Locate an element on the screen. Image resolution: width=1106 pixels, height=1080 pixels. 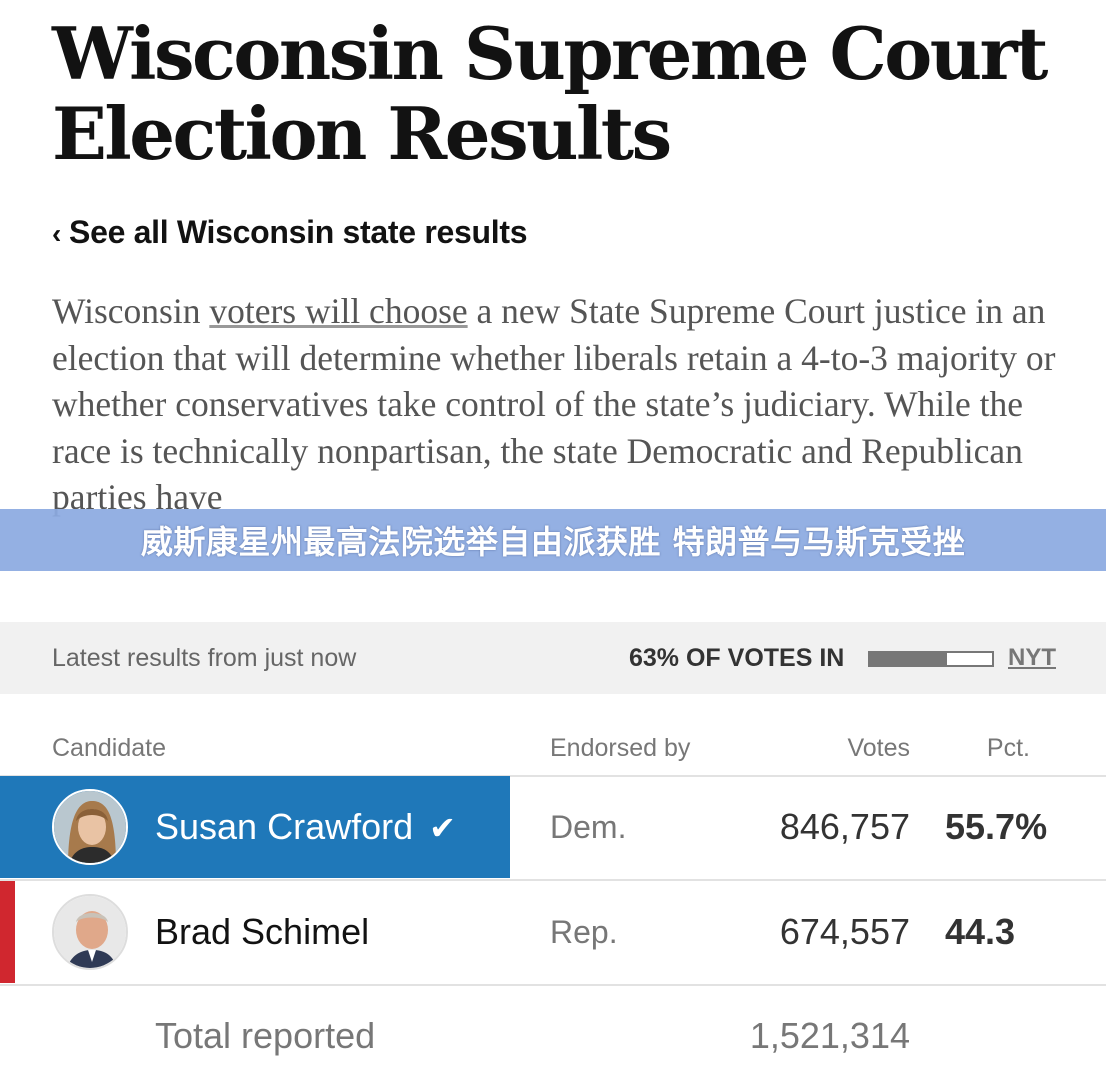
column-header-endorsed: Endorsed by is located at coordinates (620, 748).